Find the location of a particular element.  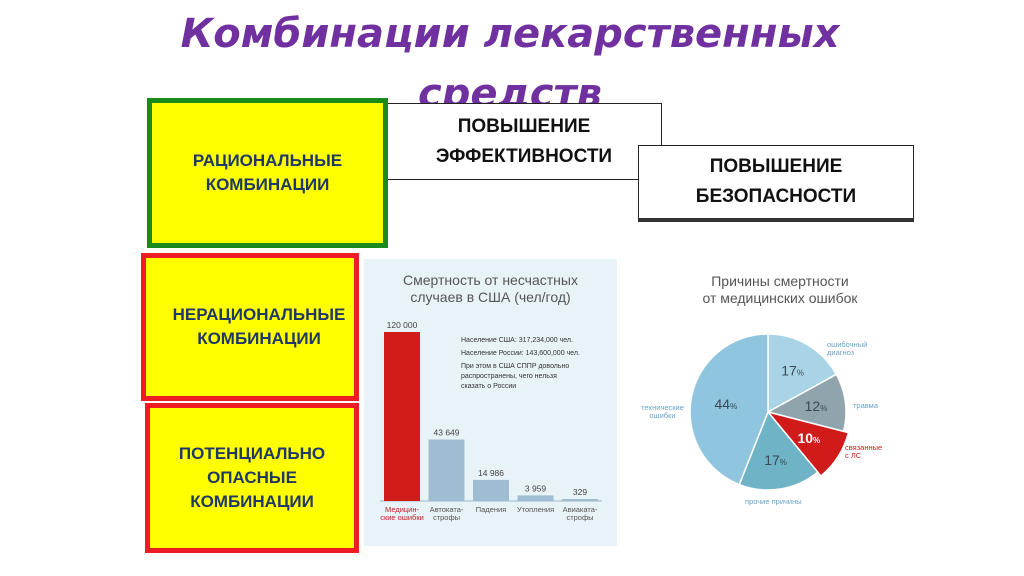

bar-category-label: Авиаката-строфы is located at coordinates (580, 513).